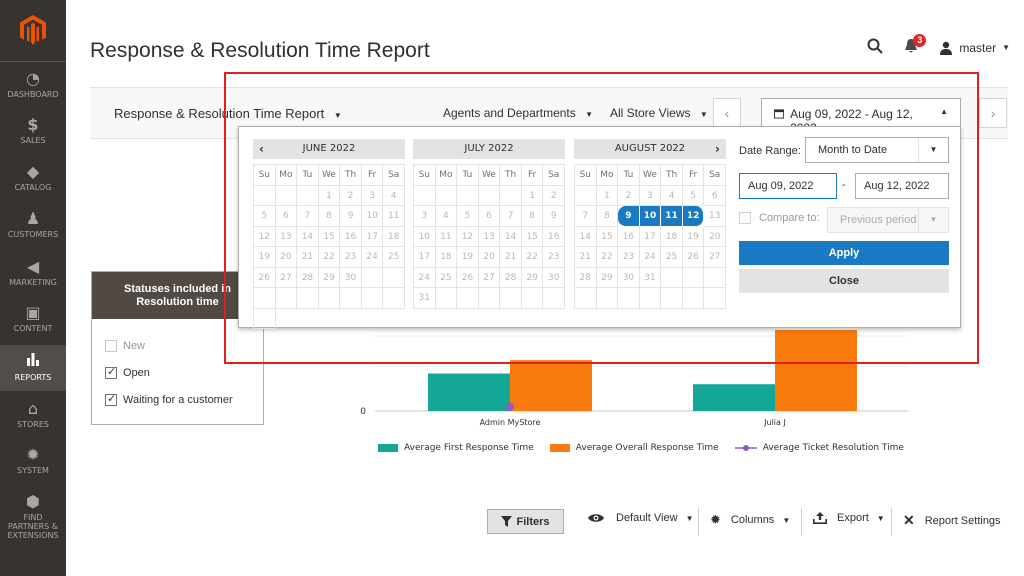 This screenshot has height=576, width=1024. Describe the element at coordinates (727, 113) in the screenshot. I see `prev-period-button: ‹` at that location.